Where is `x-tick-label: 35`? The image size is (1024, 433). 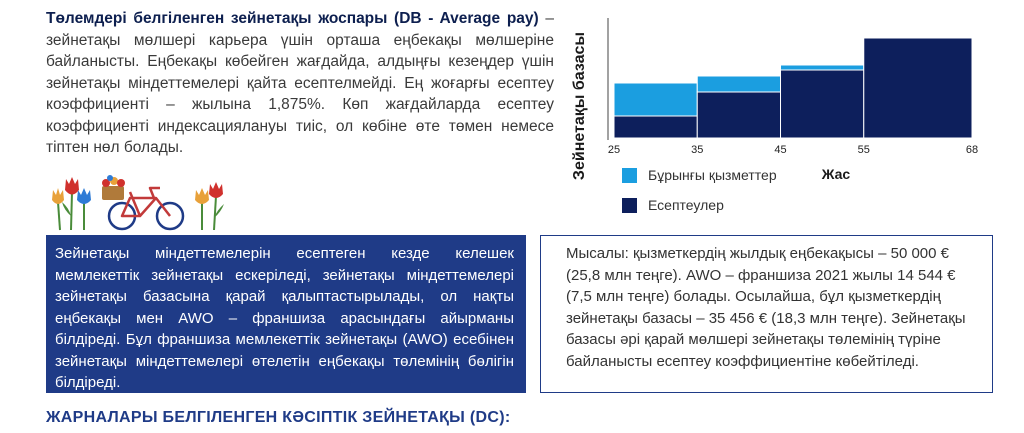 x-tick-label: 35 is located at coordinates (697, 150).